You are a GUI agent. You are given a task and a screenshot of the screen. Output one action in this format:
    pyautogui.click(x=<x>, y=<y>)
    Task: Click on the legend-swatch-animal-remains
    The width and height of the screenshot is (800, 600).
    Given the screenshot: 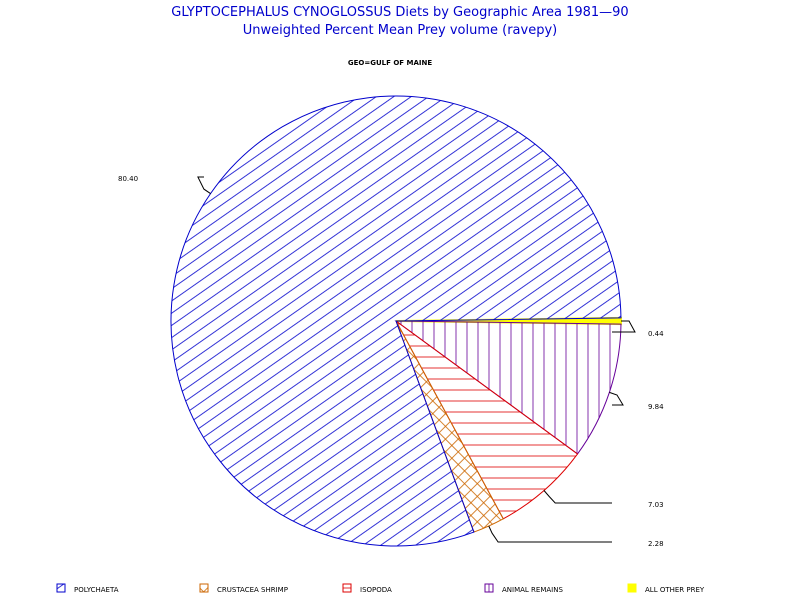 What is the action you would take?
    pyautogui.click(x=489, y=588)
    